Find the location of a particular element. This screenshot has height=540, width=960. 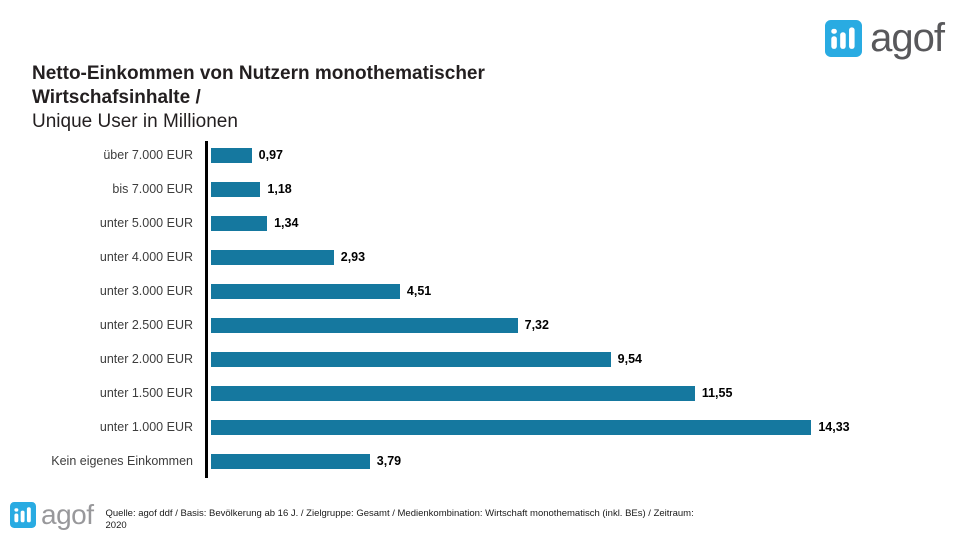

bar-row: unter 2.000 EUR 9,54 is located at coordinates (480, 359).